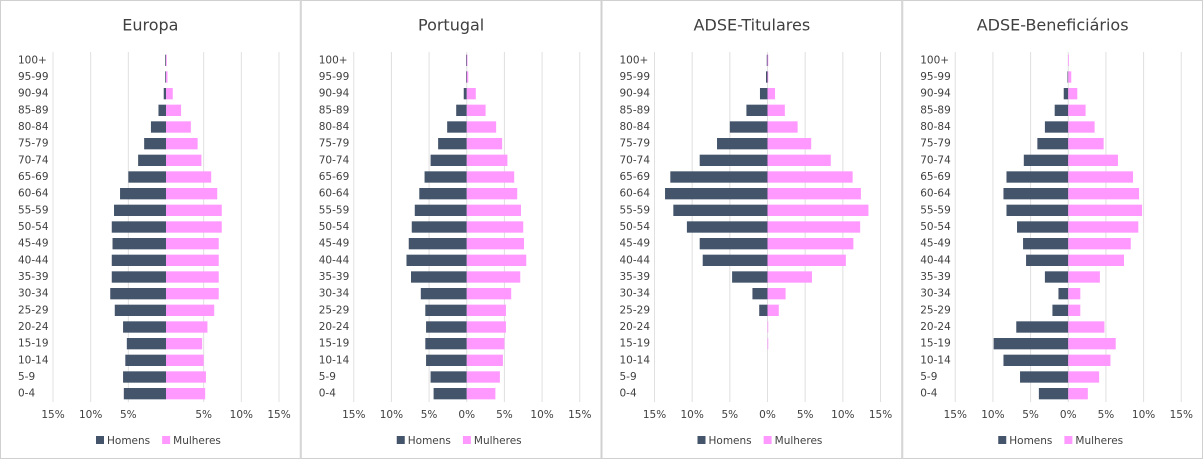 Image resolution: width=1203 pixels, height=459 pixels. I want to click on y-tick-label: 25-29, so click(33, 310).